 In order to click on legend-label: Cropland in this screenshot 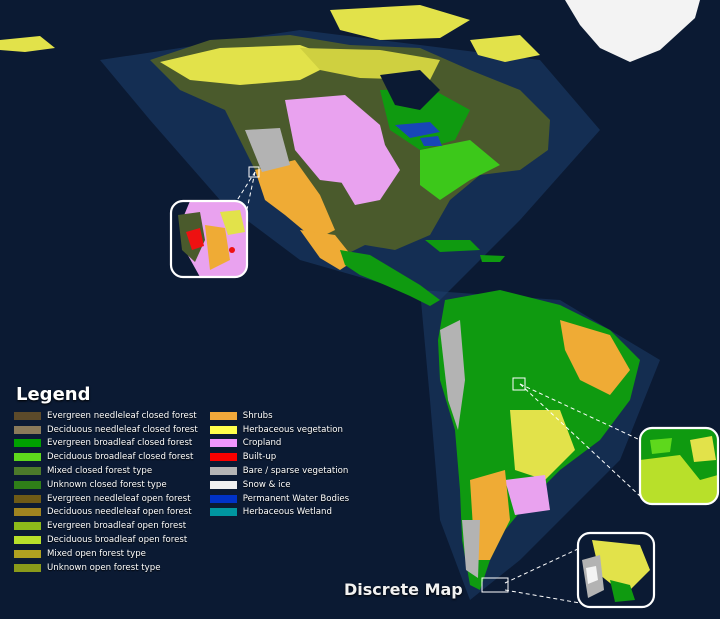, I will do `click(262, 443)`.